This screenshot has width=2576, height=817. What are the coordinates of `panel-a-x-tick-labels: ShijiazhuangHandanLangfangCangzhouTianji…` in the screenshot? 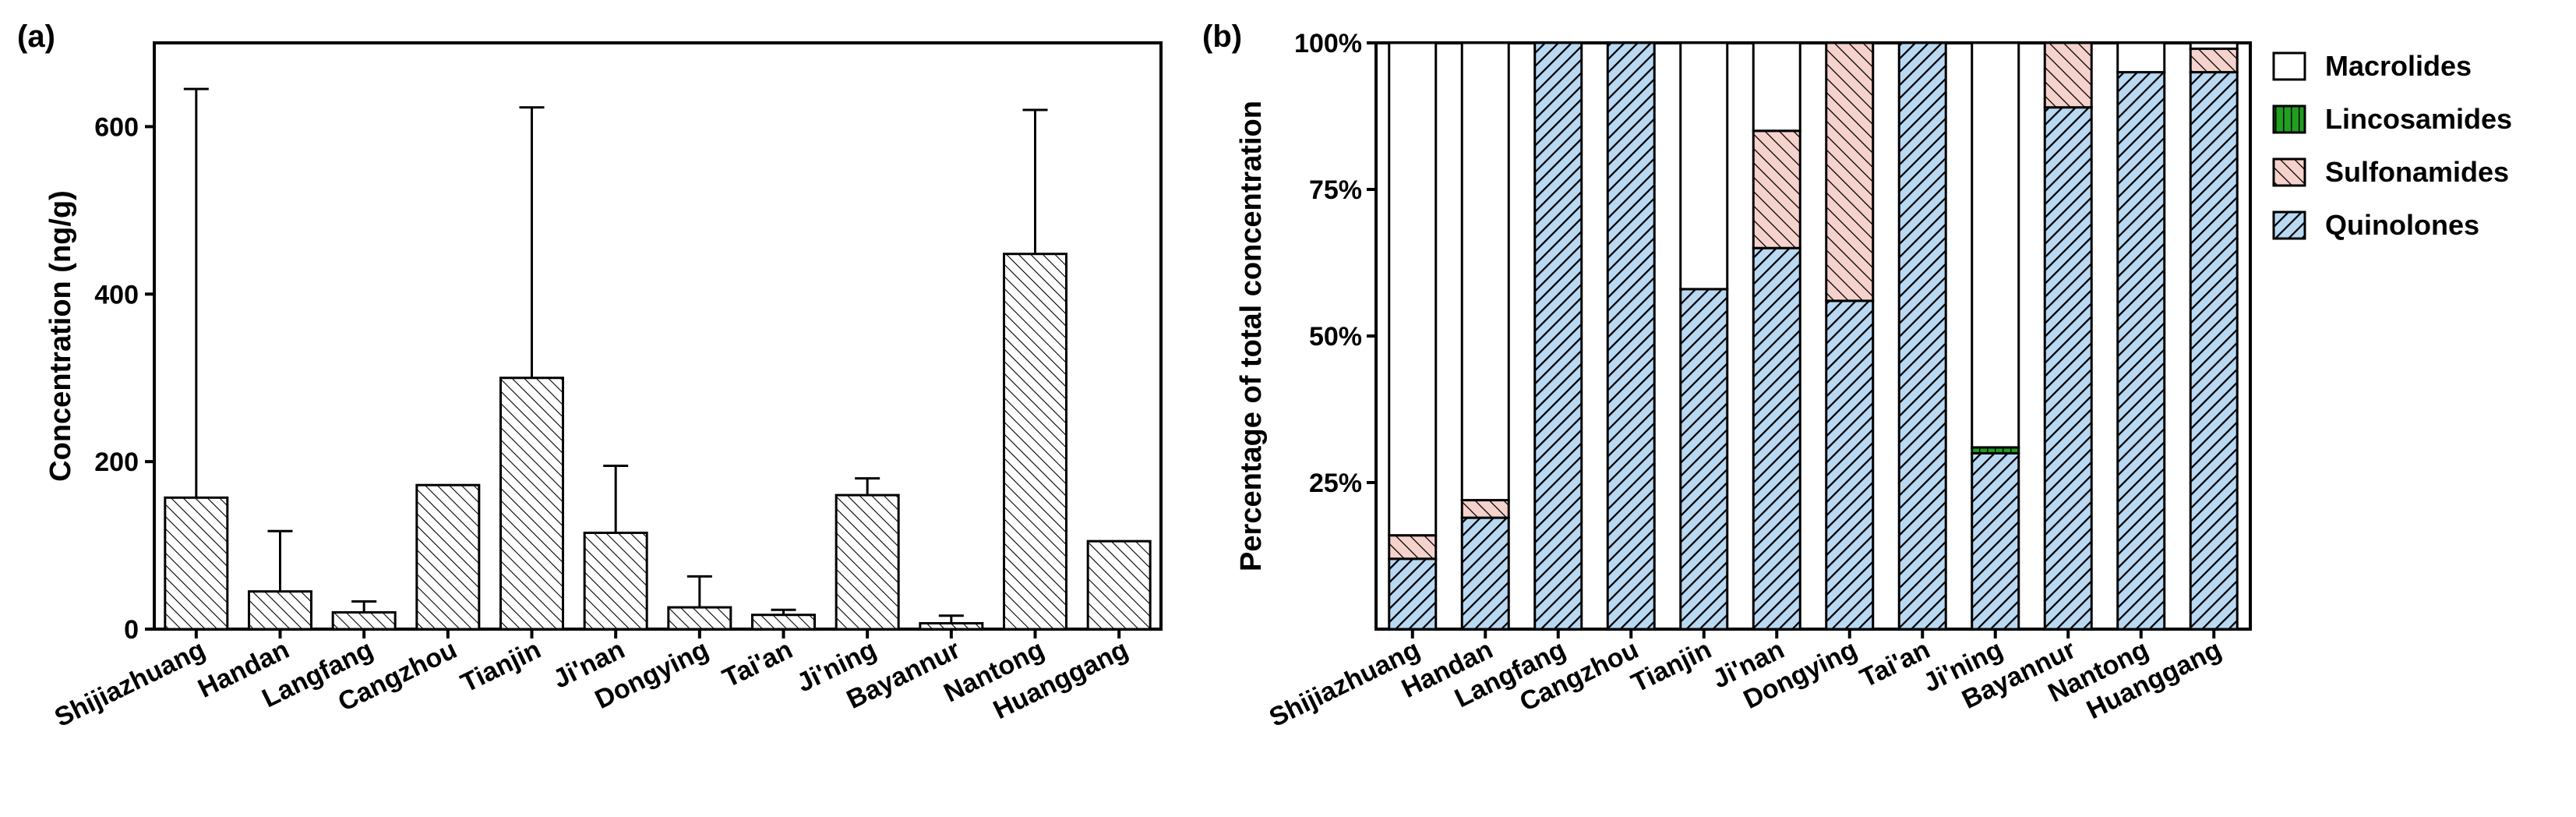 It's located at (591, 681).